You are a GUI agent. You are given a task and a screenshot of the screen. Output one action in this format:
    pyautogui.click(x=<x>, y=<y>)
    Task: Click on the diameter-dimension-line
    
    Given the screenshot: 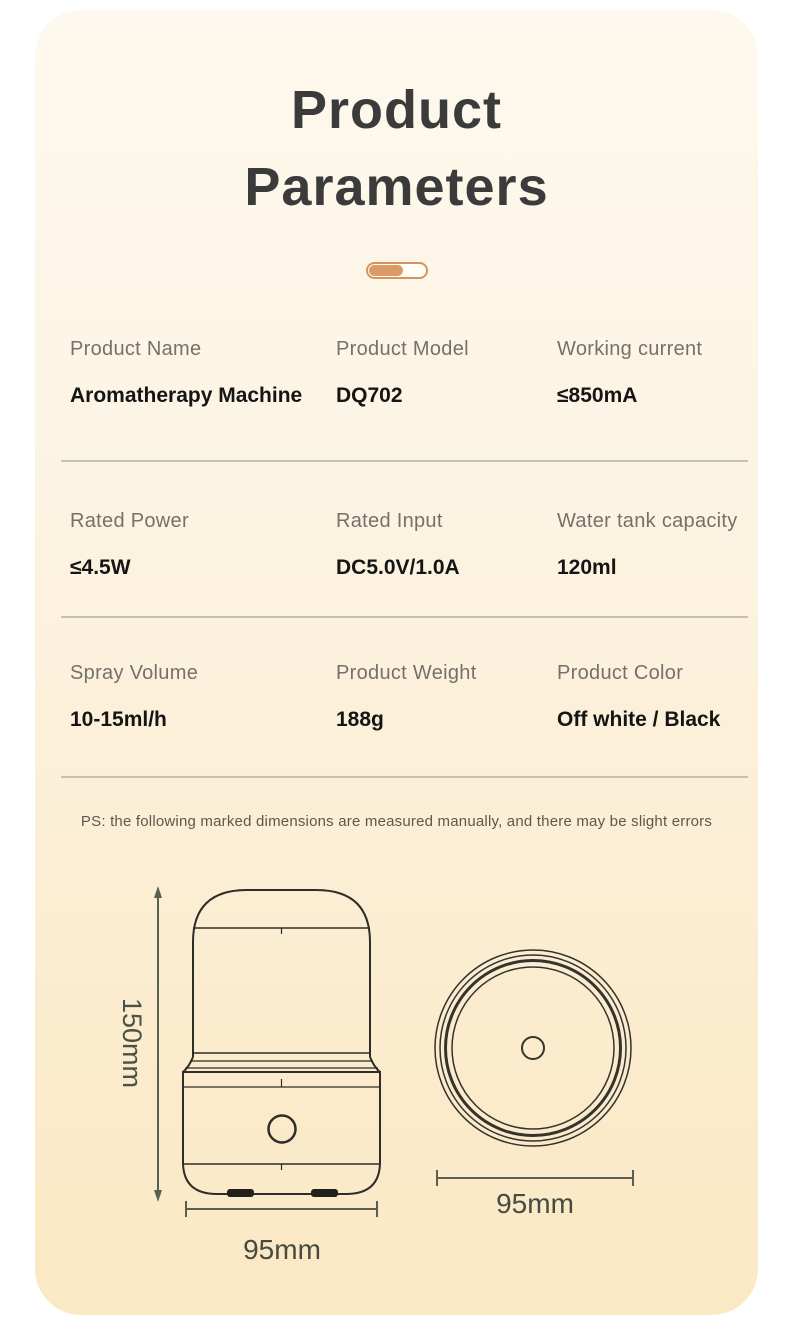 What is the action you would take?
    pyautogui.click(x=535, y=1178)
    